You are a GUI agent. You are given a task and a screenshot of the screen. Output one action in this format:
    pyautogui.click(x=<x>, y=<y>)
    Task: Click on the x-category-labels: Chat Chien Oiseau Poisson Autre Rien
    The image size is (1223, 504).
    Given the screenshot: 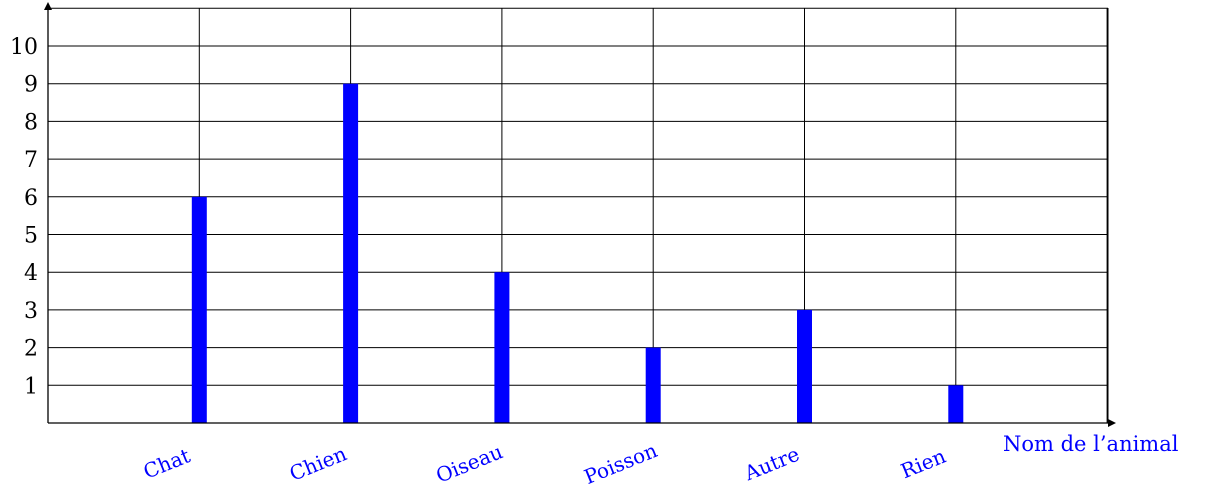 What is the action you would take?
    pyautogui.click(x=544, y=463)
    